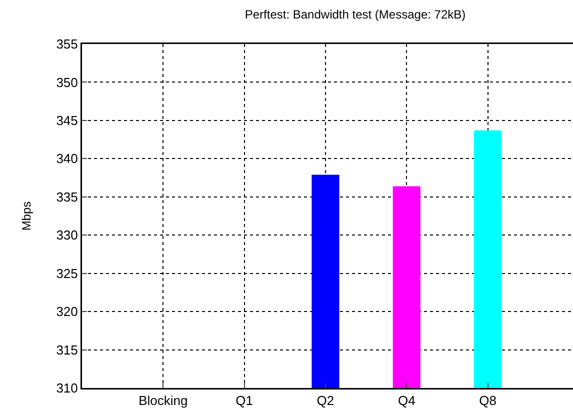 The height and width of the screenshot is (412, 573). Describe the element at coordinates (355, 15) in the screenshot. I see `chart-title: Perftest: Bandwidth test (Message: 72kB)` at that location.